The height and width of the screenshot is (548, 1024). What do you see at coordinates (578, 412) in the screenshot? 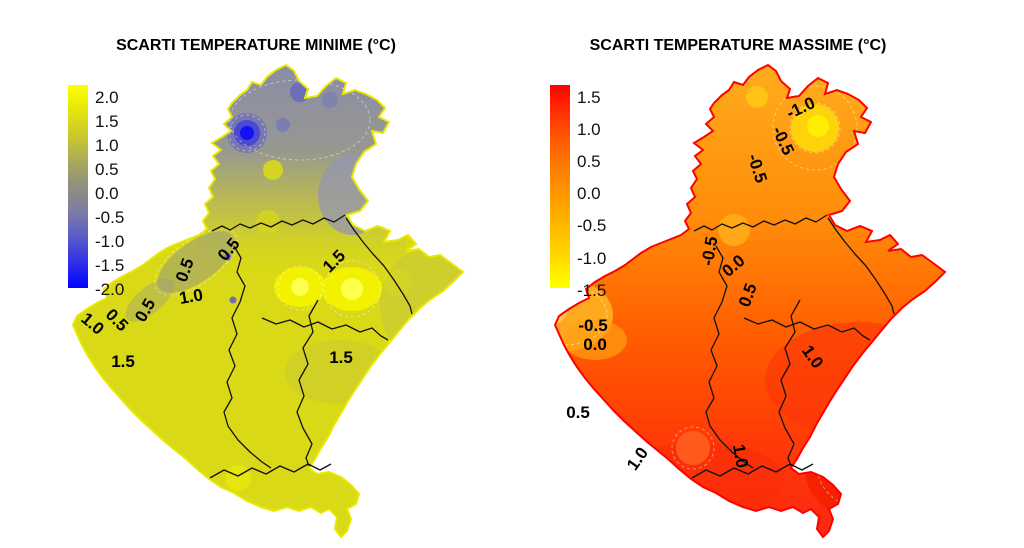
I see `contour-label: 0.5` at bounding box center [578, 412].